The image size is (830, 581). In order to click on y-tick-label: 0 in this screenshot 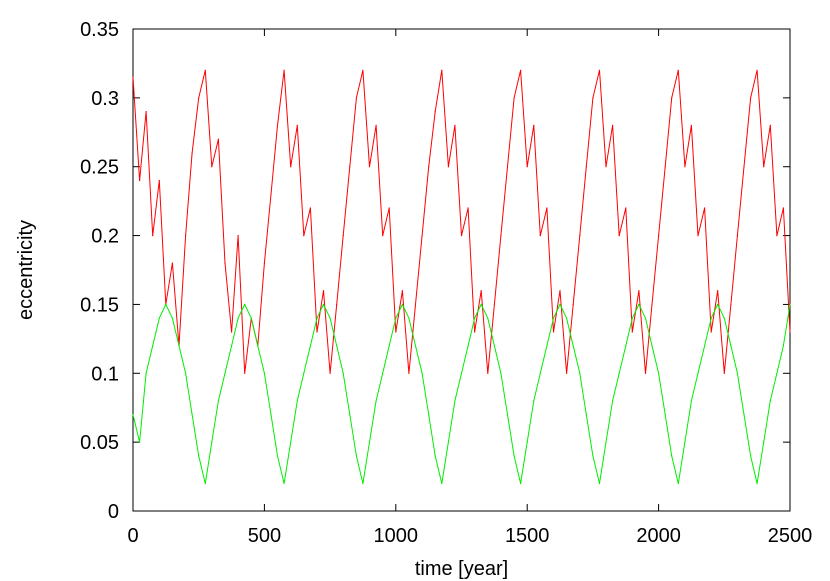, I will do `click(113, 512)`.